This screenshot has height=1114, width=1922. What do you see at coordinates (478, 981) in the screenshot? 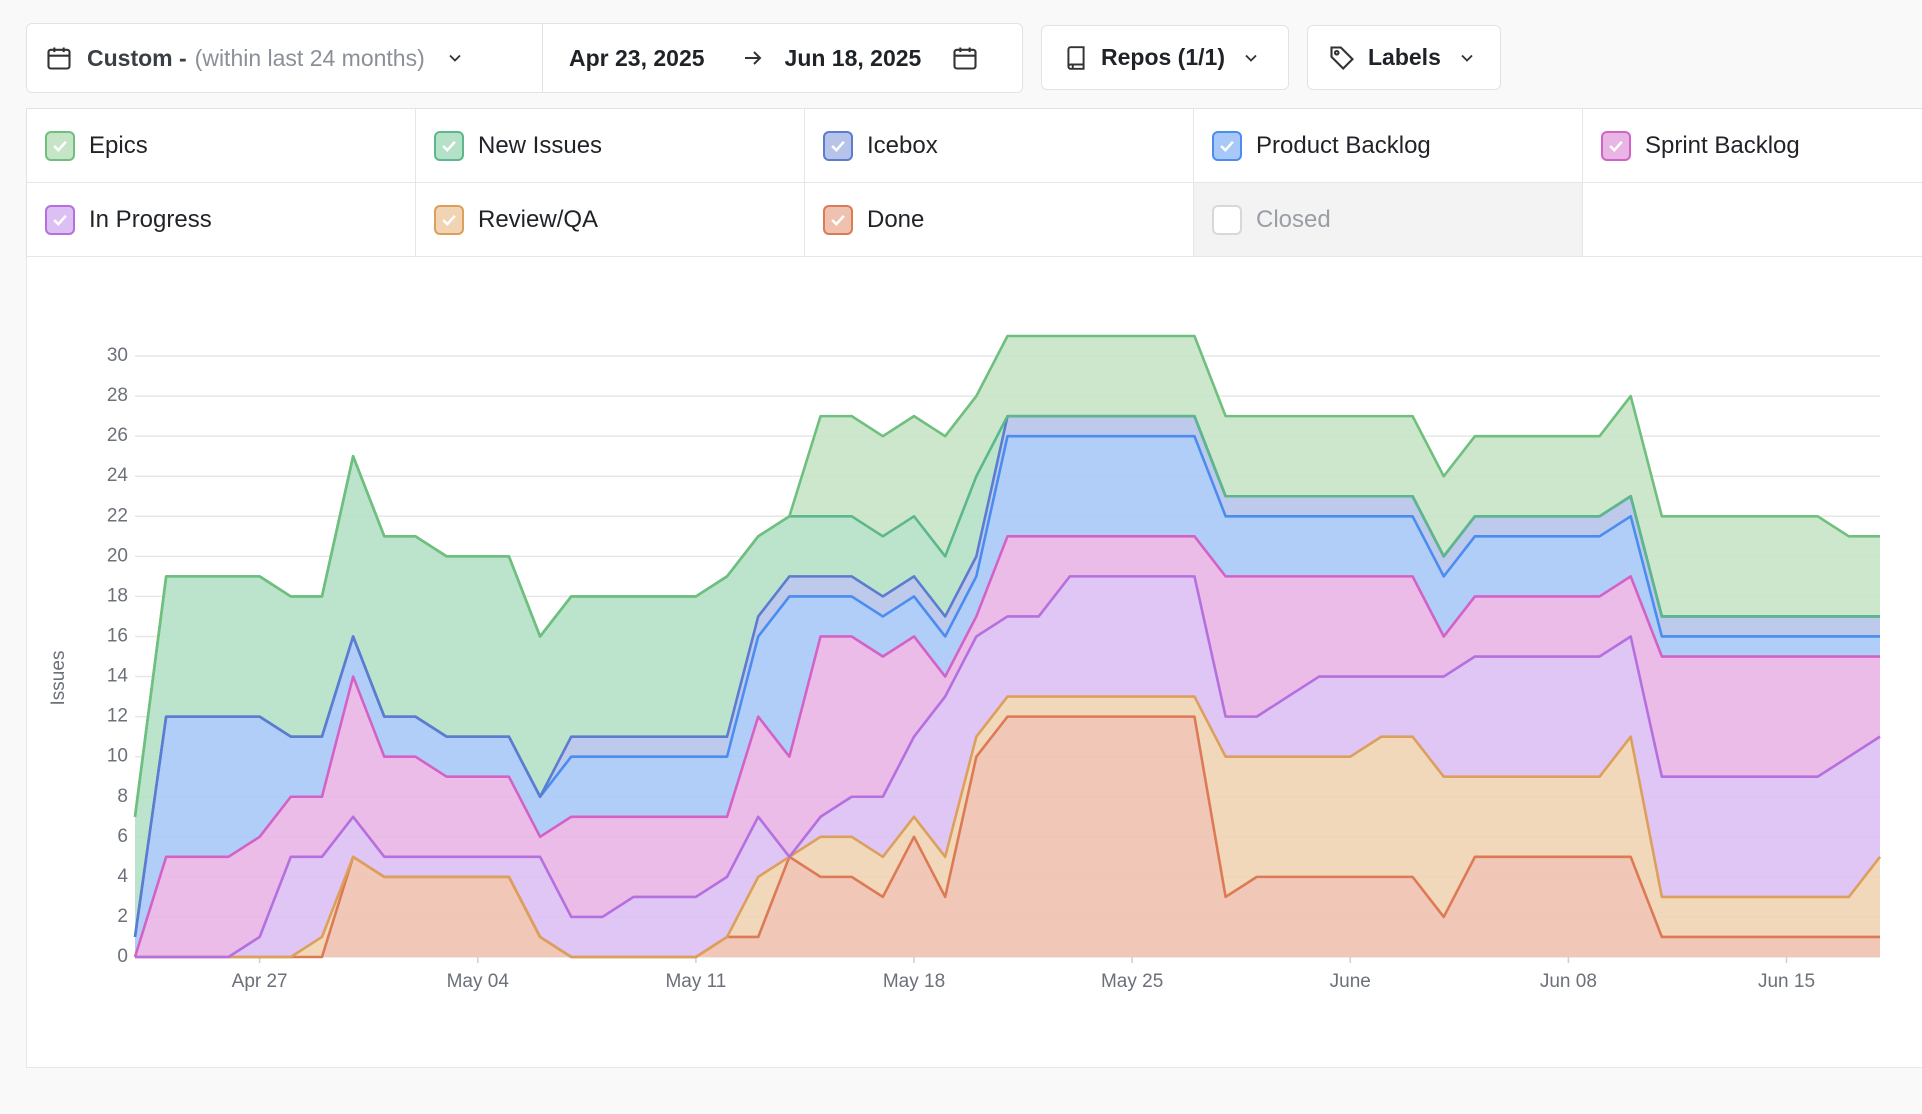
I see `x-tick-label: May 04` at bounding box center [478, 981].